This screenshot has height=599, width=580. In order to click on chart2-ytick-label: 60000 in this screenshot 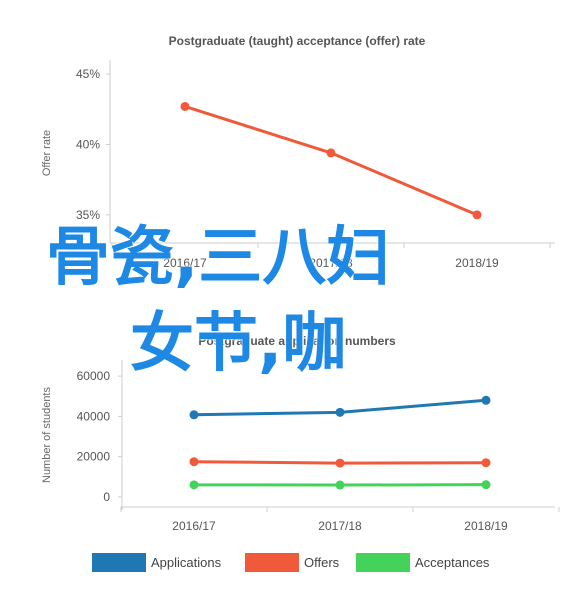, I will do `click(94, 376)`.